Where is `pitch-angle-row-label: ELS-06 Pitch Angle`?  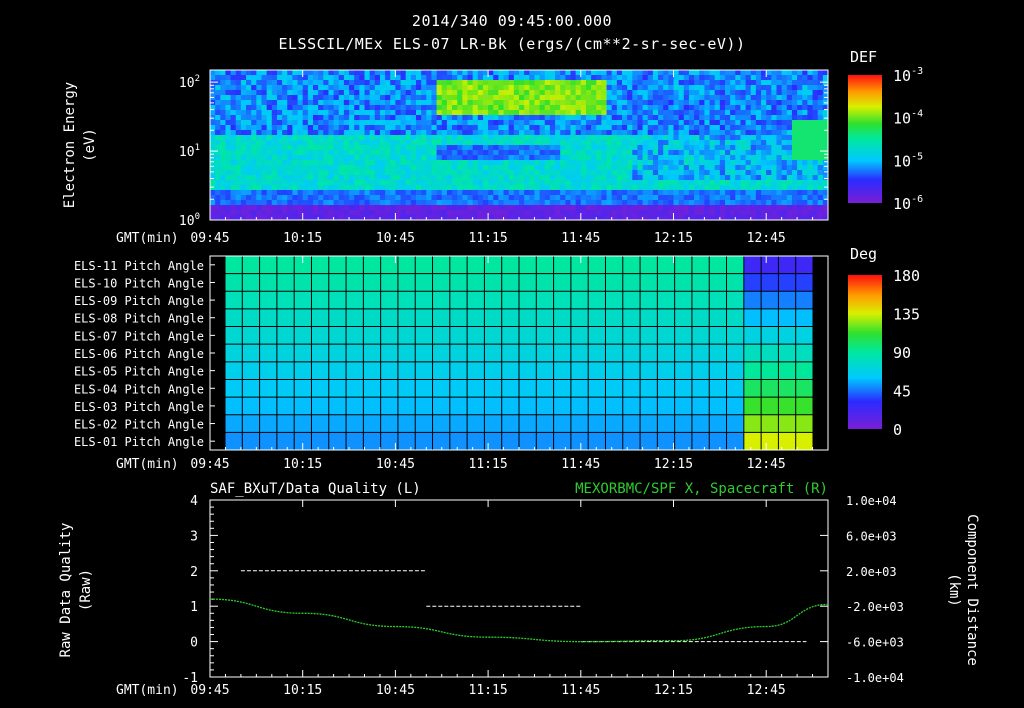 pitch-angle-row-label: ELS-06 Pitch Angle is located at coordinates (139, 354).